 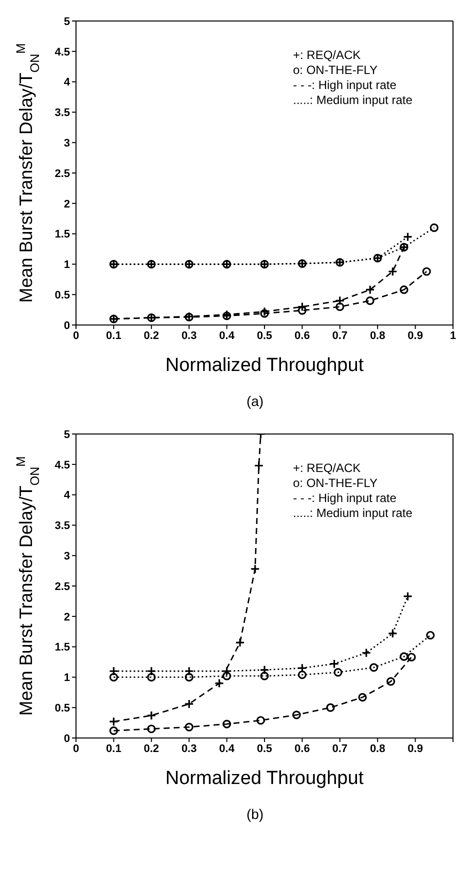 I want to click on x-tick-label: 1, so click(x=453, y=336).